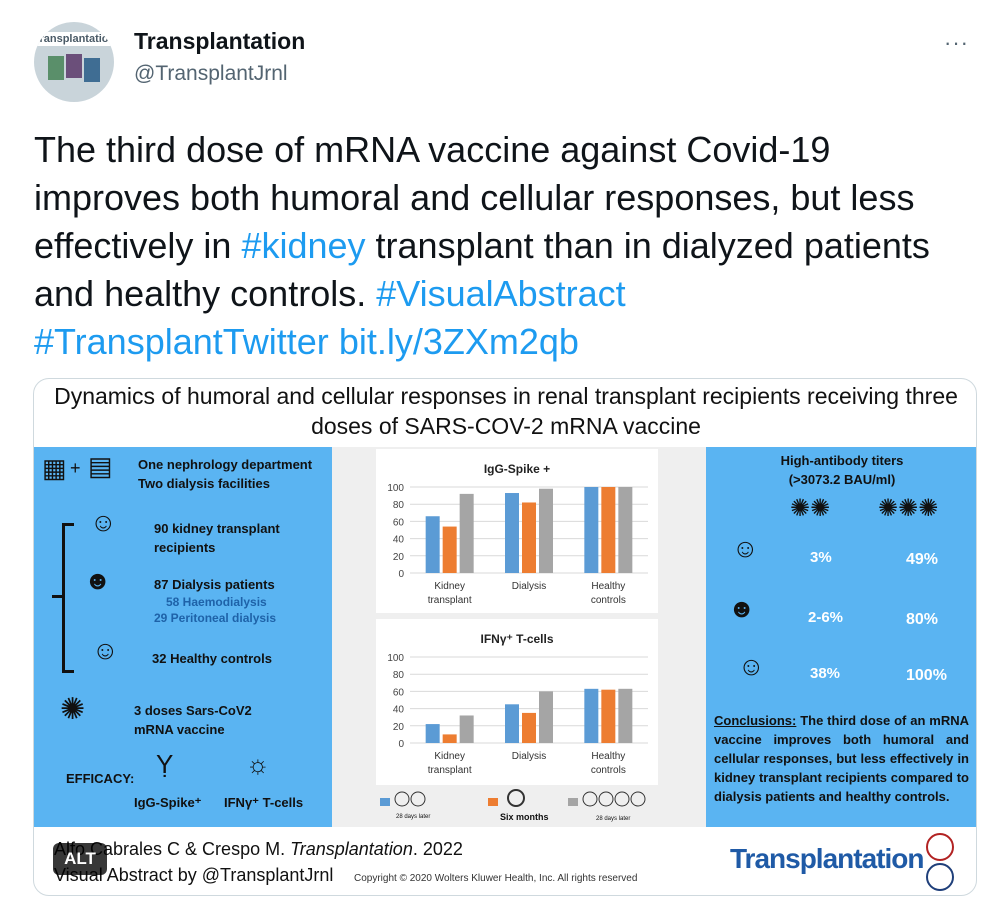 The height and width of the screenshot is (905, 1001). I want to click on sites-line-1: One nephrology department, so click(225, 464).